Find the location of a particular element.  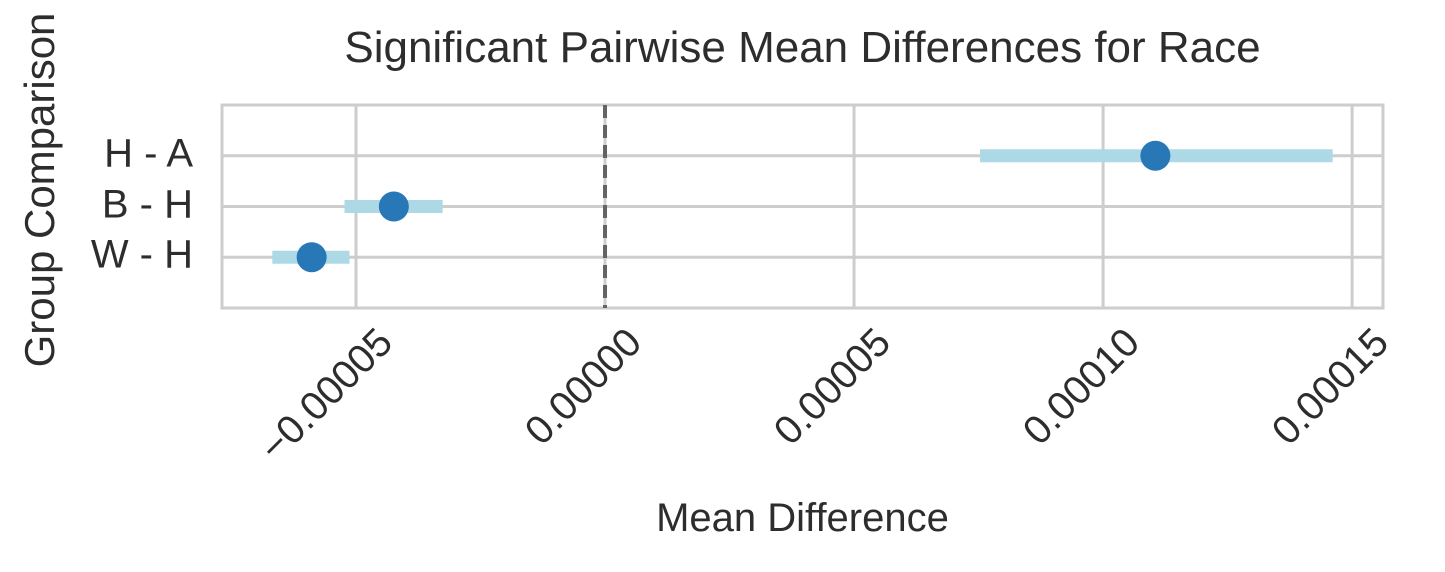

y-tick-label: W - H is located at coordinates (141, 254).